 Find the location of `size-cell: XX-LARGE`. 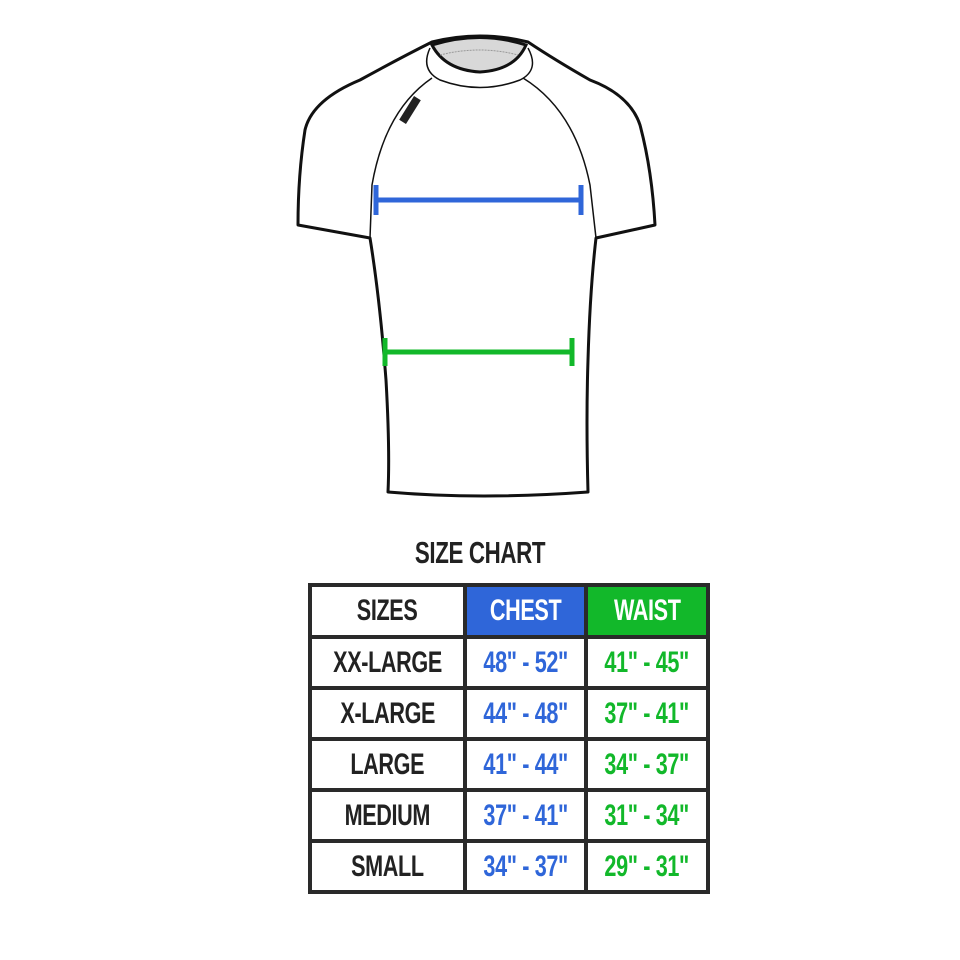

size-cell: XX-LARGE is located at coordinates (387, 662).